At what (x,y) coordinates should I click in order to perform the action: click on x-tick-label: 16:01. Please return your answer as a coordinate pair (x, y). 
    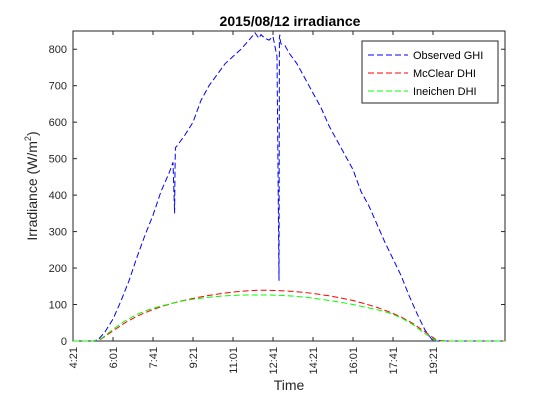
    Looking at the image, I should click on (354, 361).